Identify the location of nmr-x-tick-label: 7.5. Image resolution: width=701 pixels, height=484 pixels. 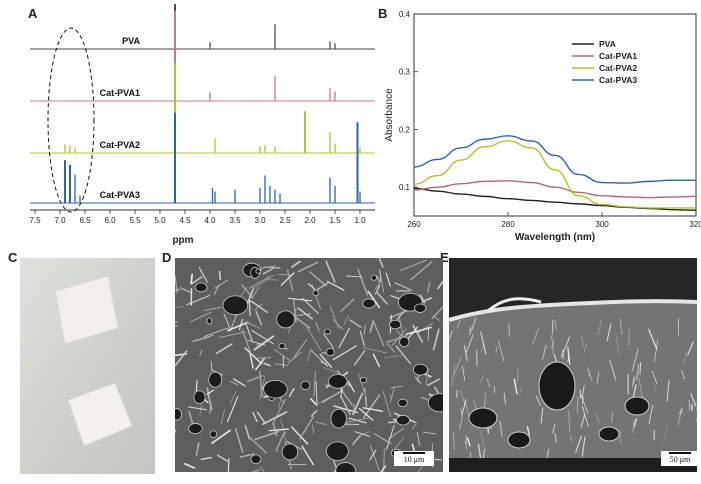
(35, 220).